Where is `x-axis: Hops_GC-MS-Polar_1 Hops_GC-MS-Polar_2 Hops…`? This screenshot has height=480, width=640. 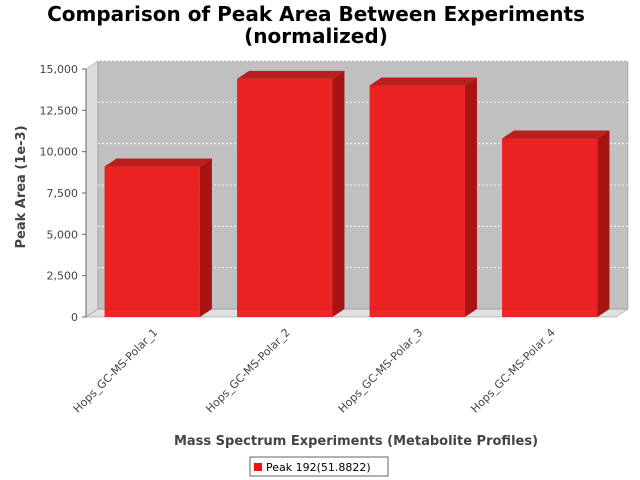
x-axis: Hops_GC-MS-Polar_1 Hops_GC-MS-Polar_2 Hops… is located at coordinates (314, 371).